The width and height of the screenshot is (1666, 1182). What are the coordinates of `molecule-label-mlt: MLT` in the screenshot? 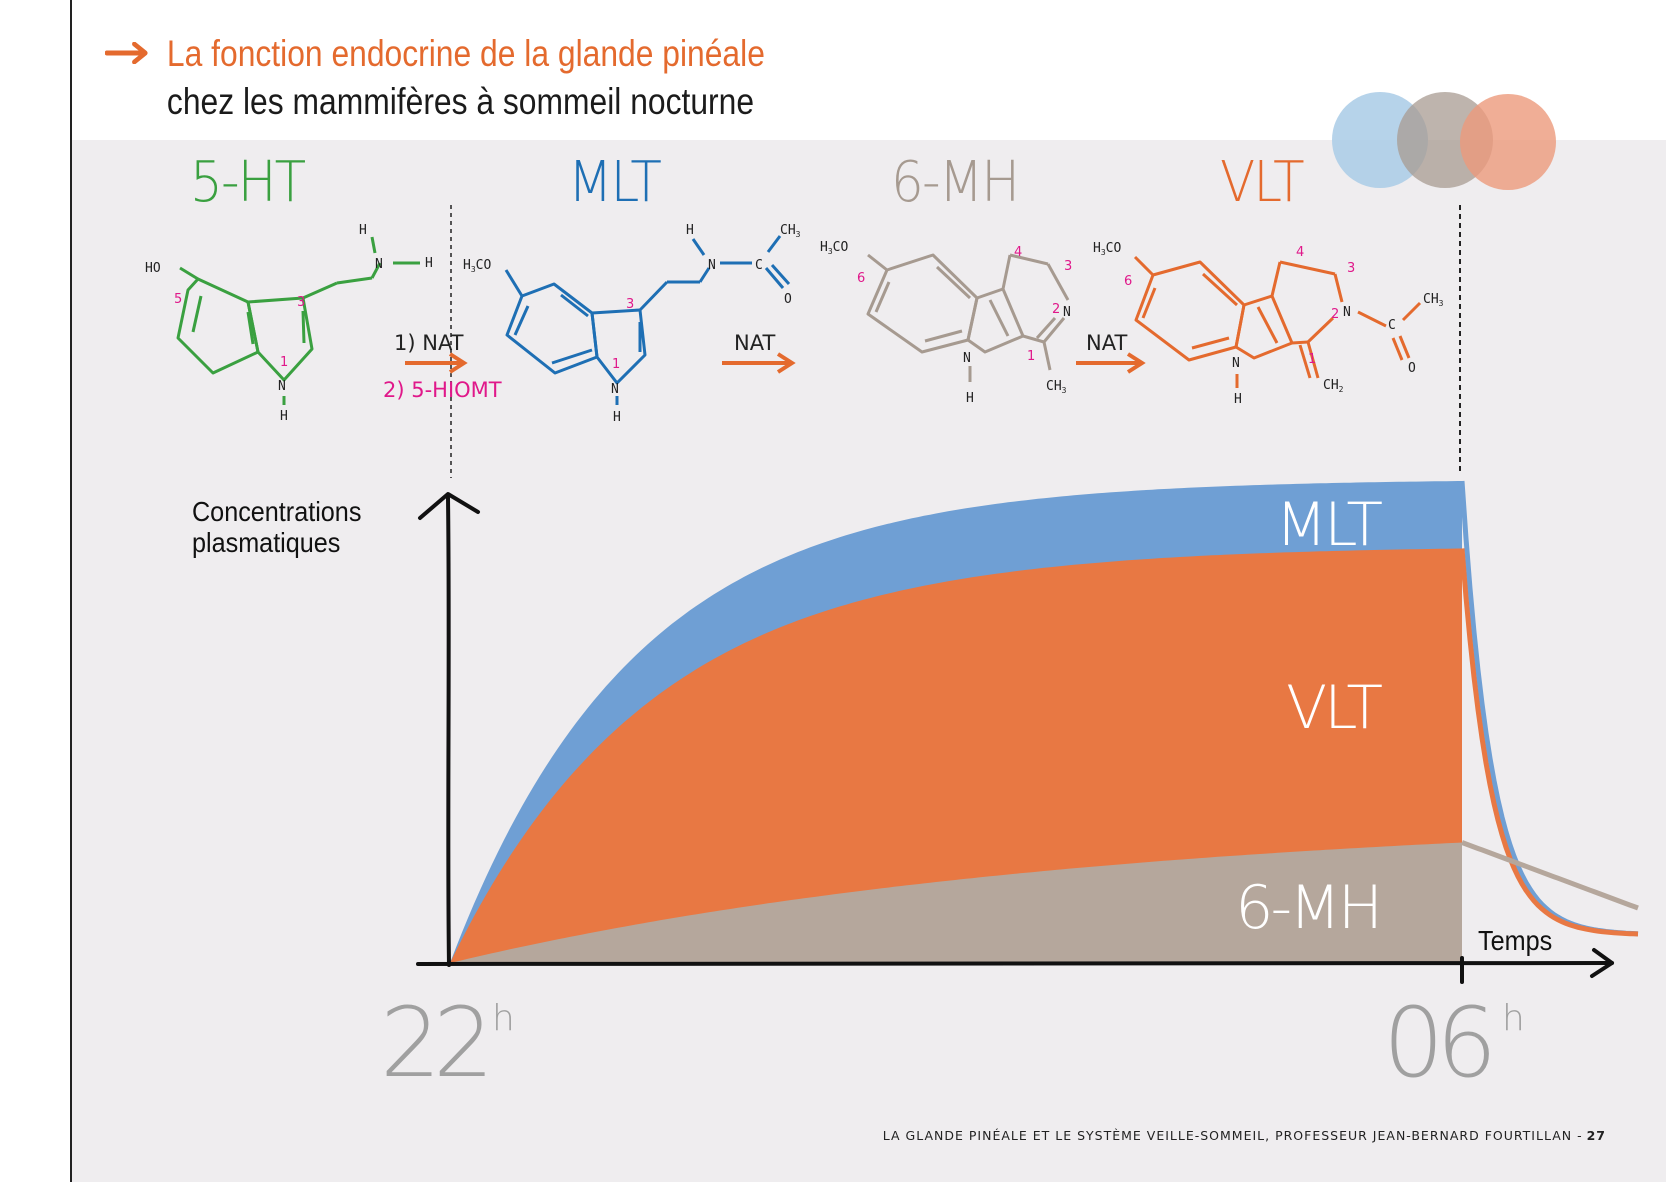 It's located at (615, 182).